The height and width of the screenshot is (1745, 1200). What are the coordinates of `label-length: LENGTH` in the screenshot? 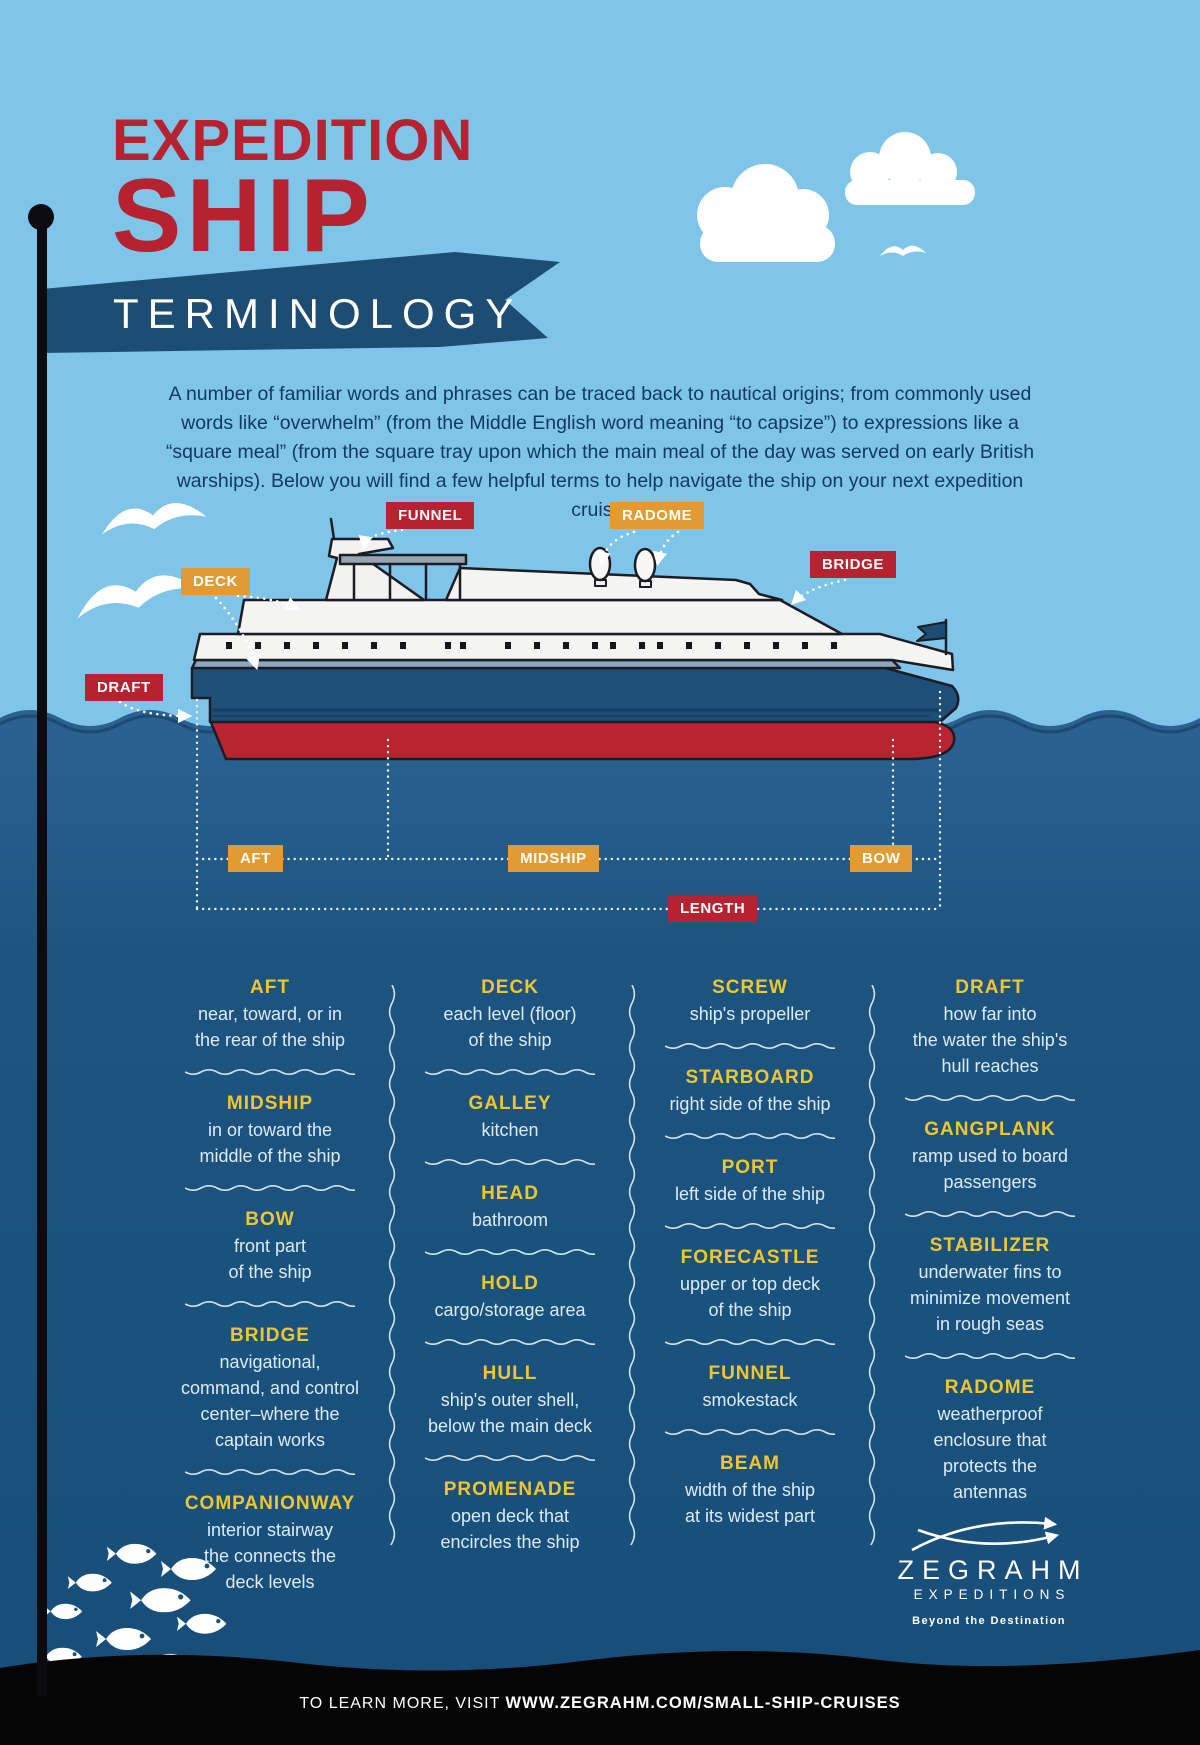 It's located at (713, 908).